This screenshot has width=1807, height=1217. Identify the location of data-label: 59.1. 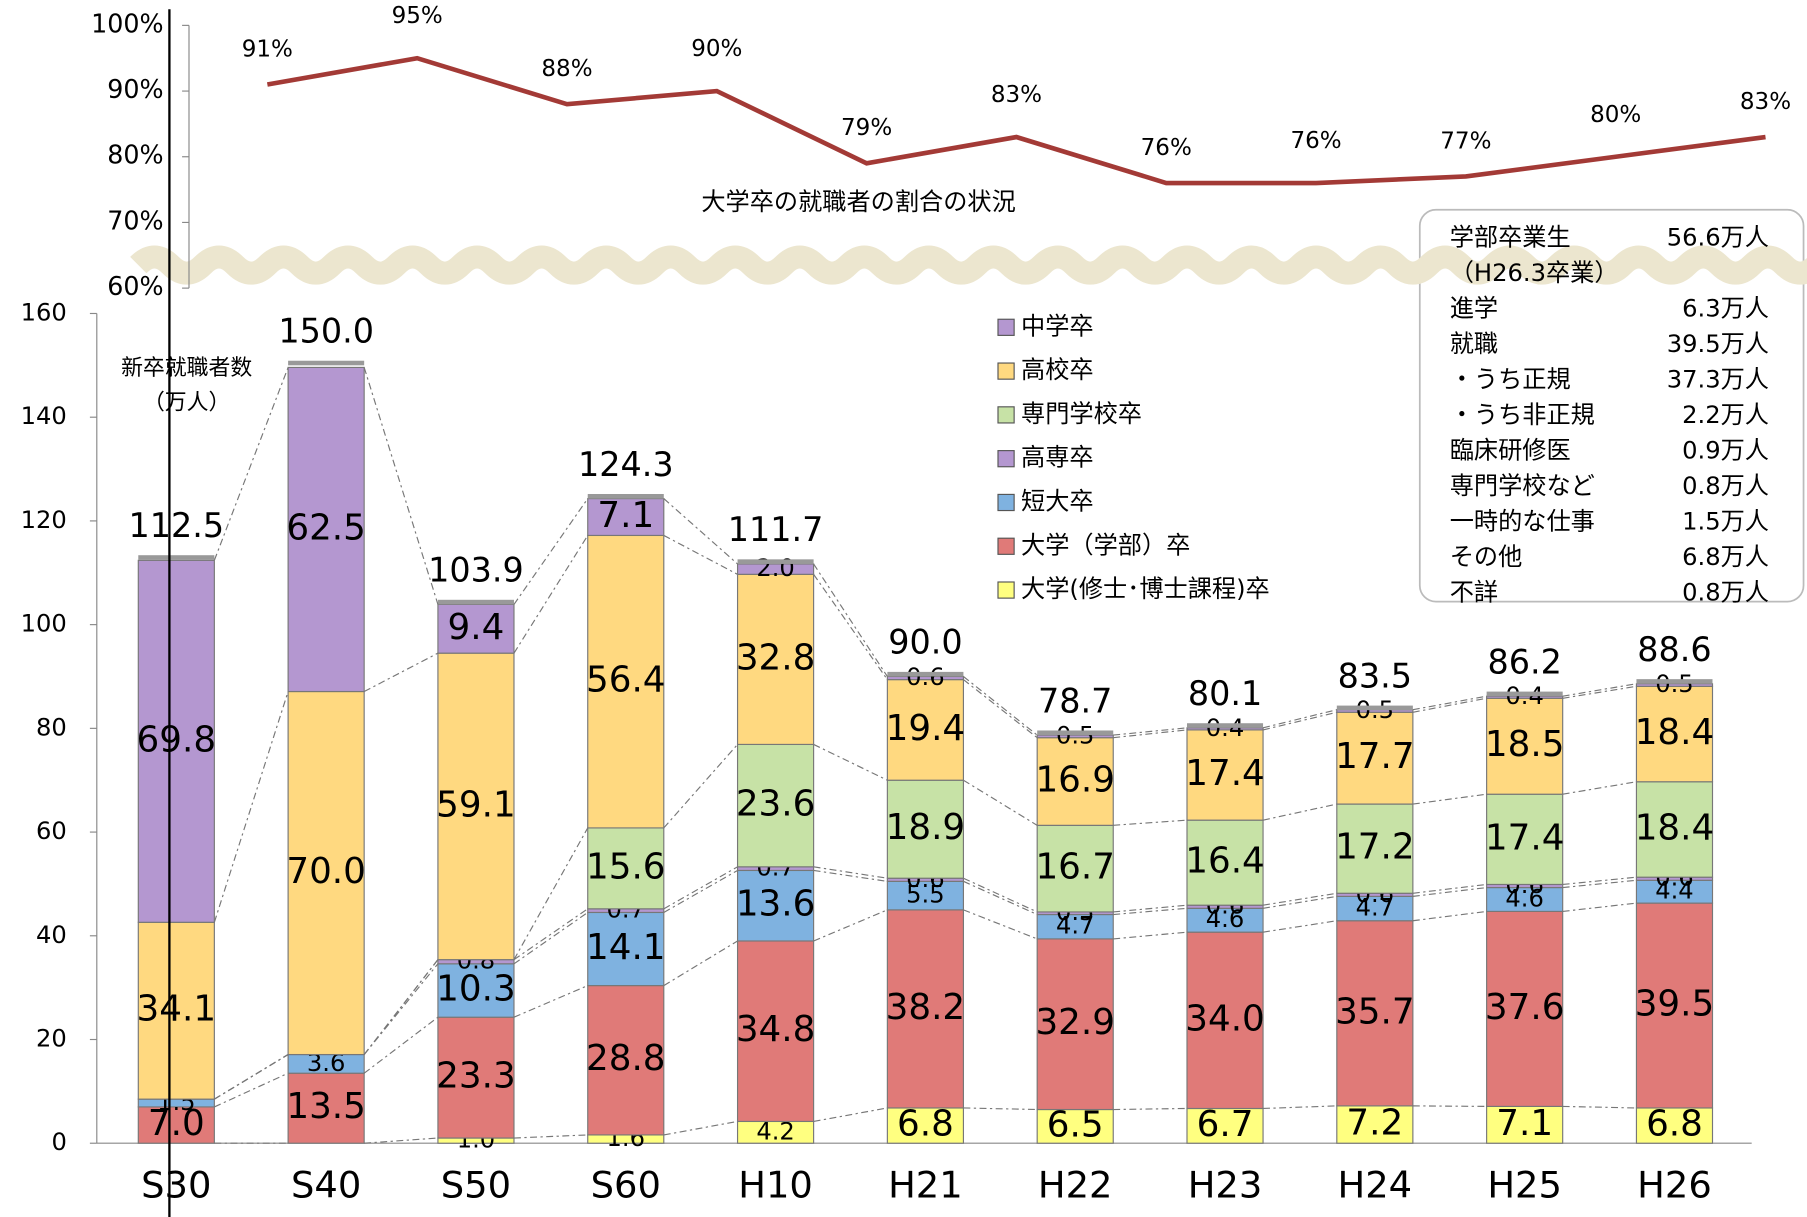
(476, 804).